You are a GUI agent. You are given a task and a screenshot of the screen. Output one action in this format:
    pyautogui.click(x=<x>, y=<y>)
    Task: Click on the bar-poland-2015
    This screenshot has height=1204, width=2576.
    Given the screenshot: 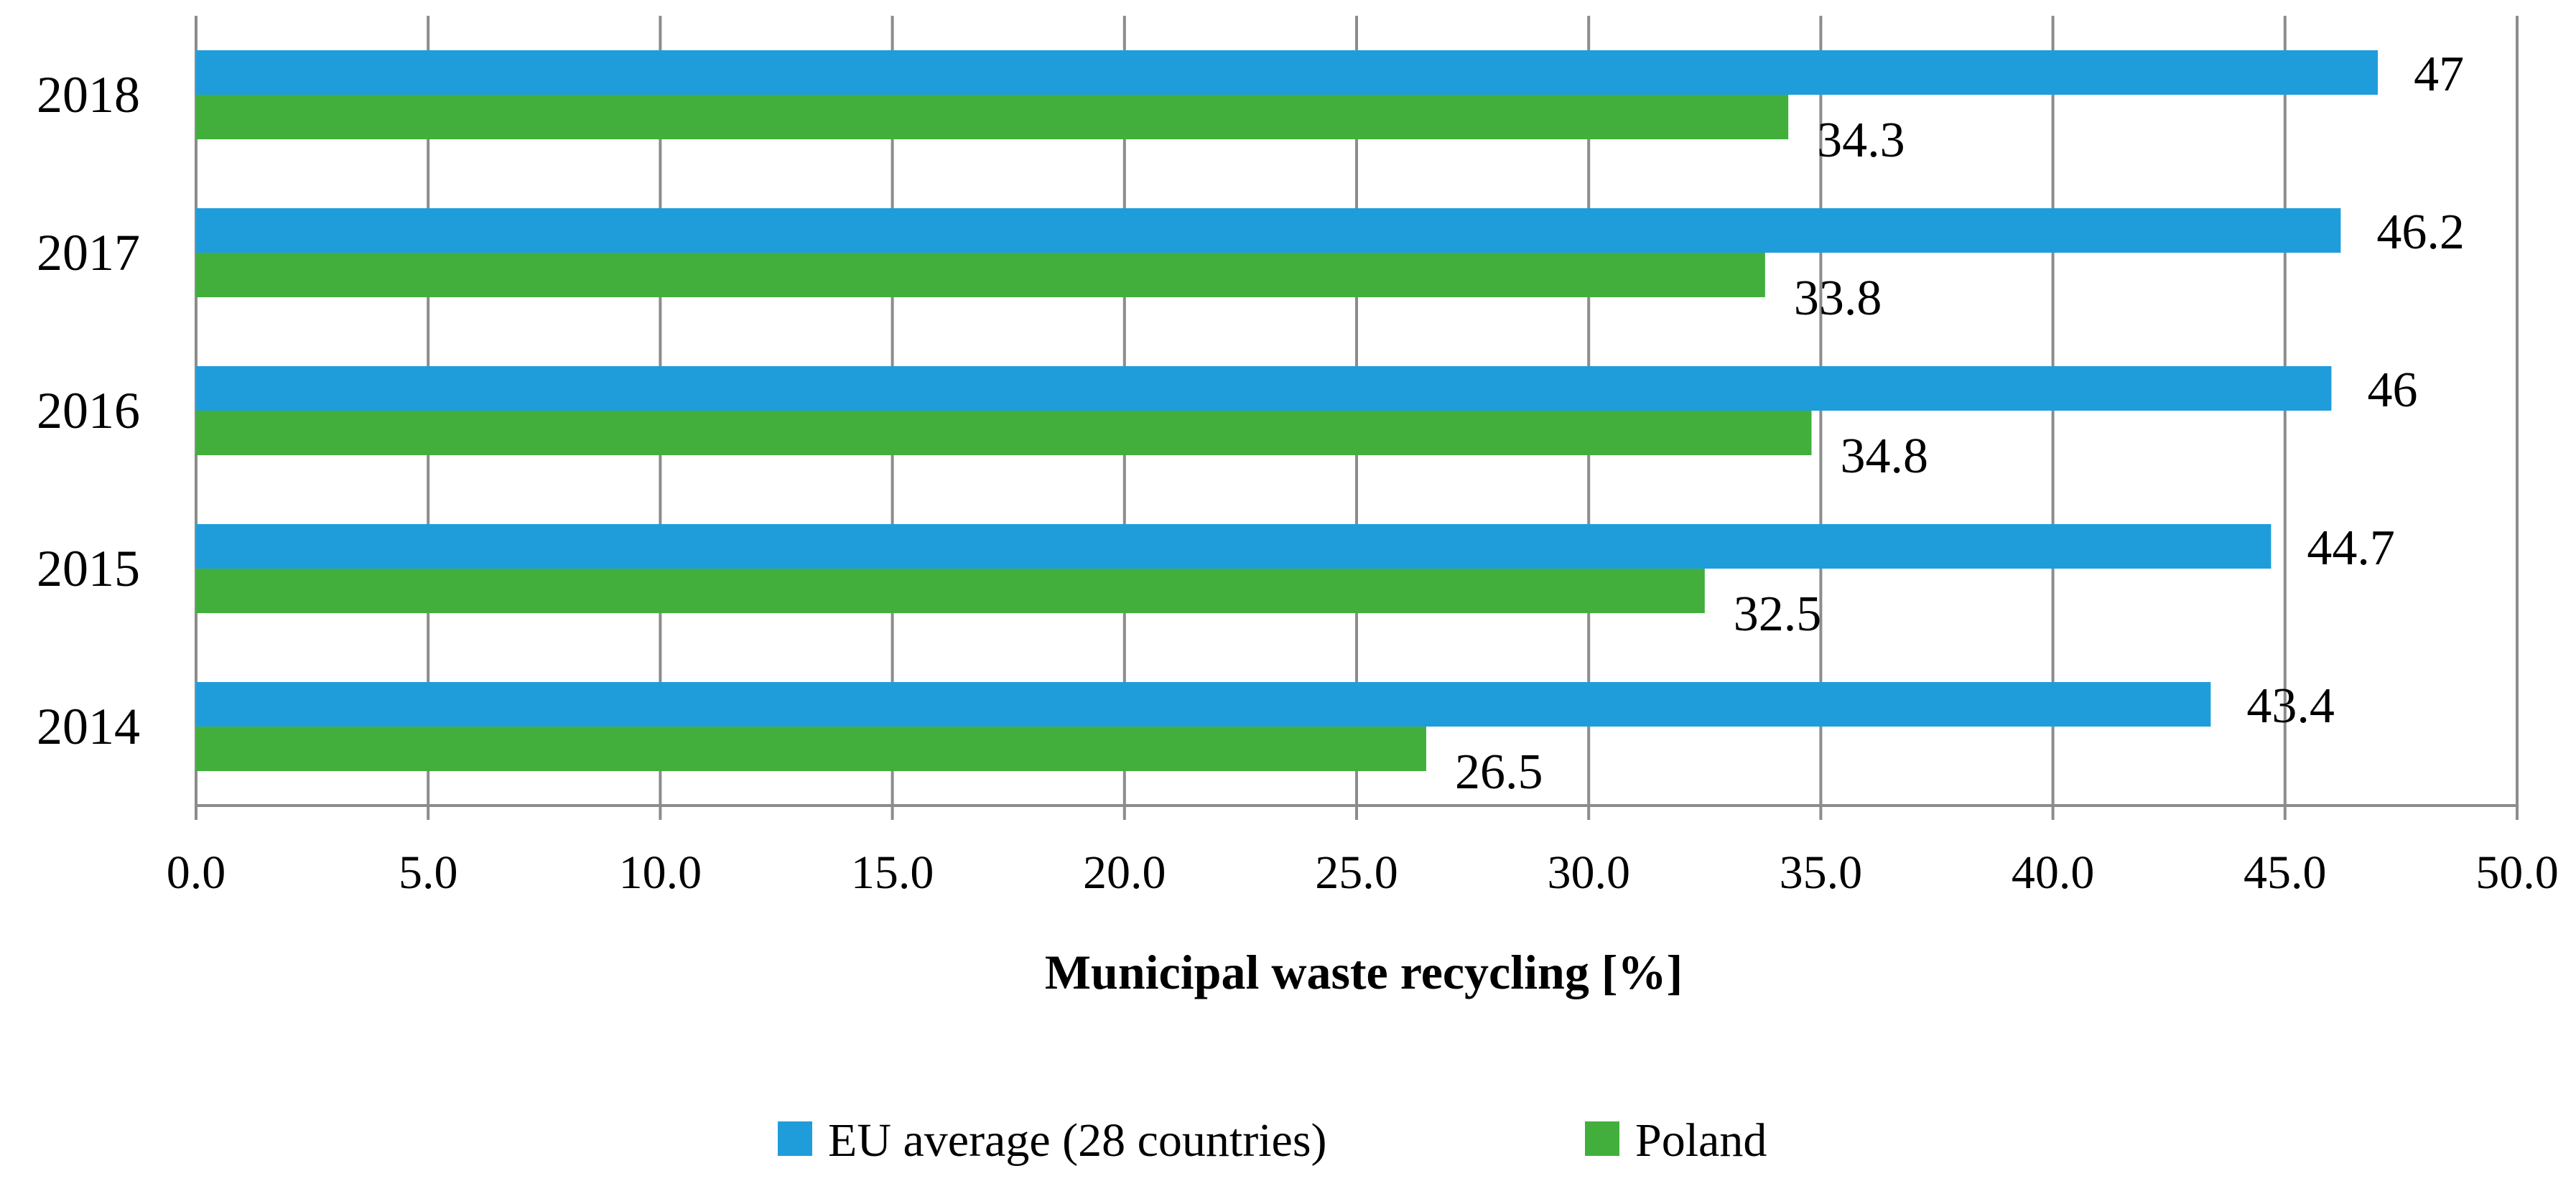 What is the action you would take?
    pyautogui.click(x=951, y=591)
    